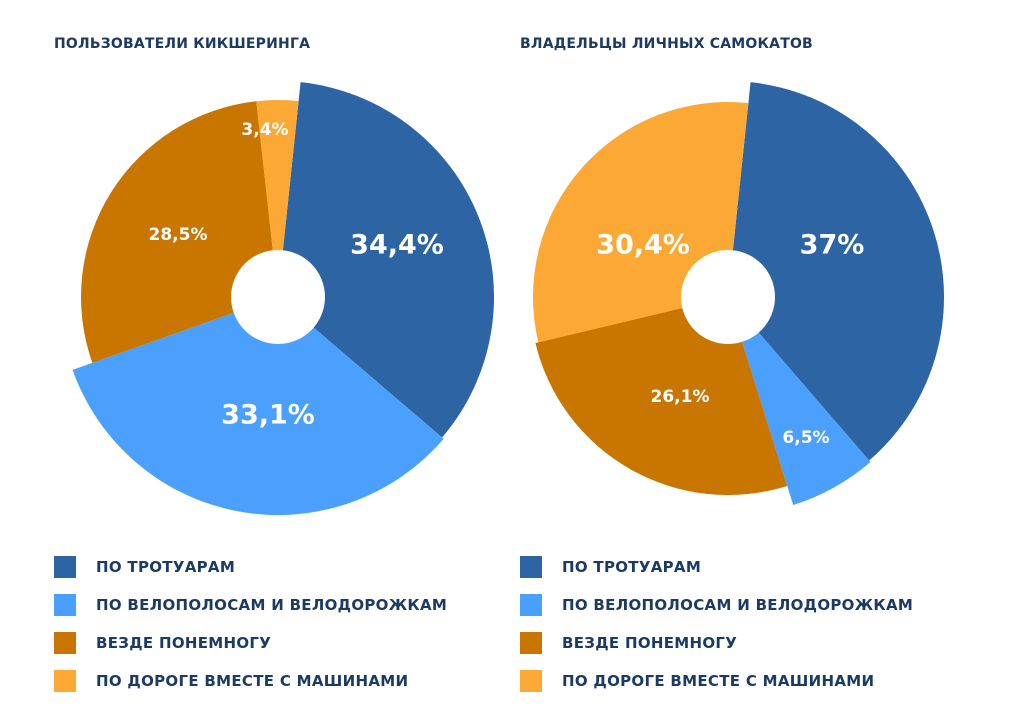  What do you see at coordinates (397, 245) in the screenshot?
I see `label-left-sidewalk: 34,4%` at bounding box center [397, 245].